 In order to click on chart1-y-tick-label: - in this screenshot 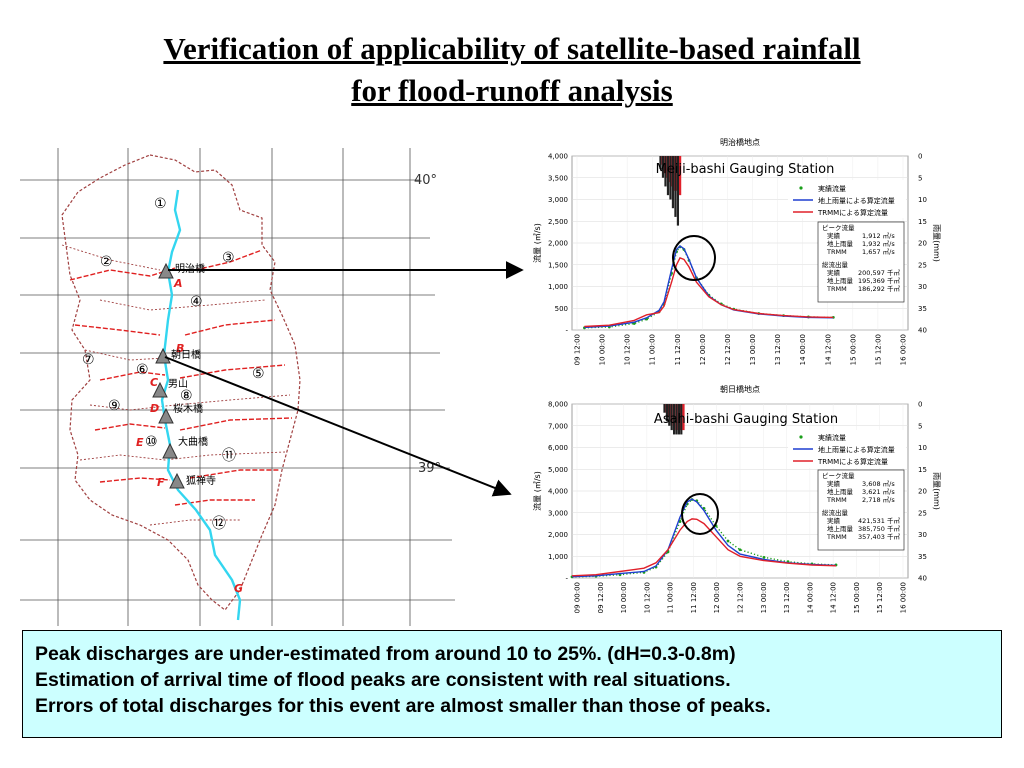, I will do `click(566, 331)`.